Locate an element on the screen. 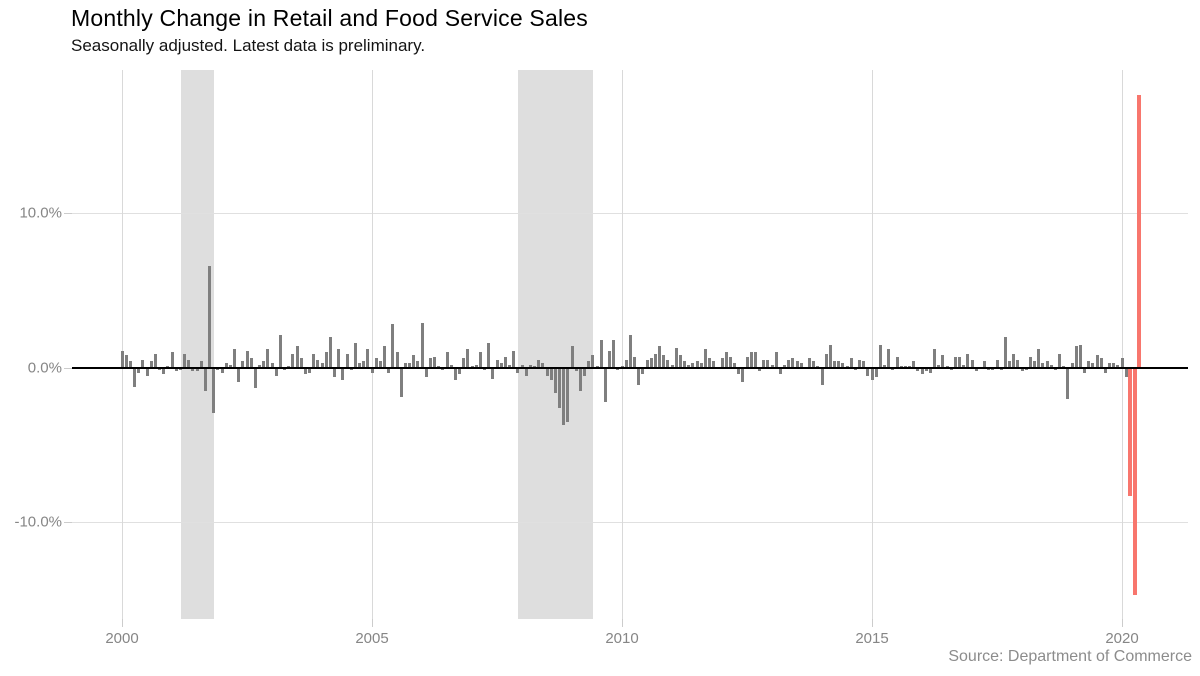 This screenshot has width=1200, height=676. gridline-y-10.0% is located at coordinates (630, 213).